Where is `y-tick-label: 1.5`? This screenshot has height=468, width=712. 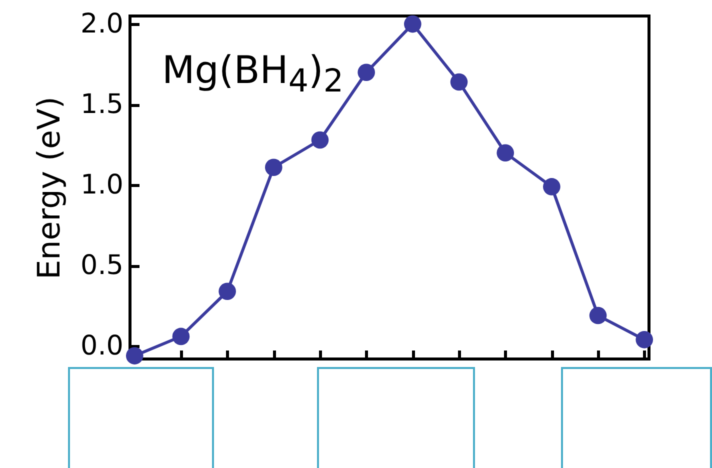
y-tick-label: 1.5 is located at coordinates (102, 104).